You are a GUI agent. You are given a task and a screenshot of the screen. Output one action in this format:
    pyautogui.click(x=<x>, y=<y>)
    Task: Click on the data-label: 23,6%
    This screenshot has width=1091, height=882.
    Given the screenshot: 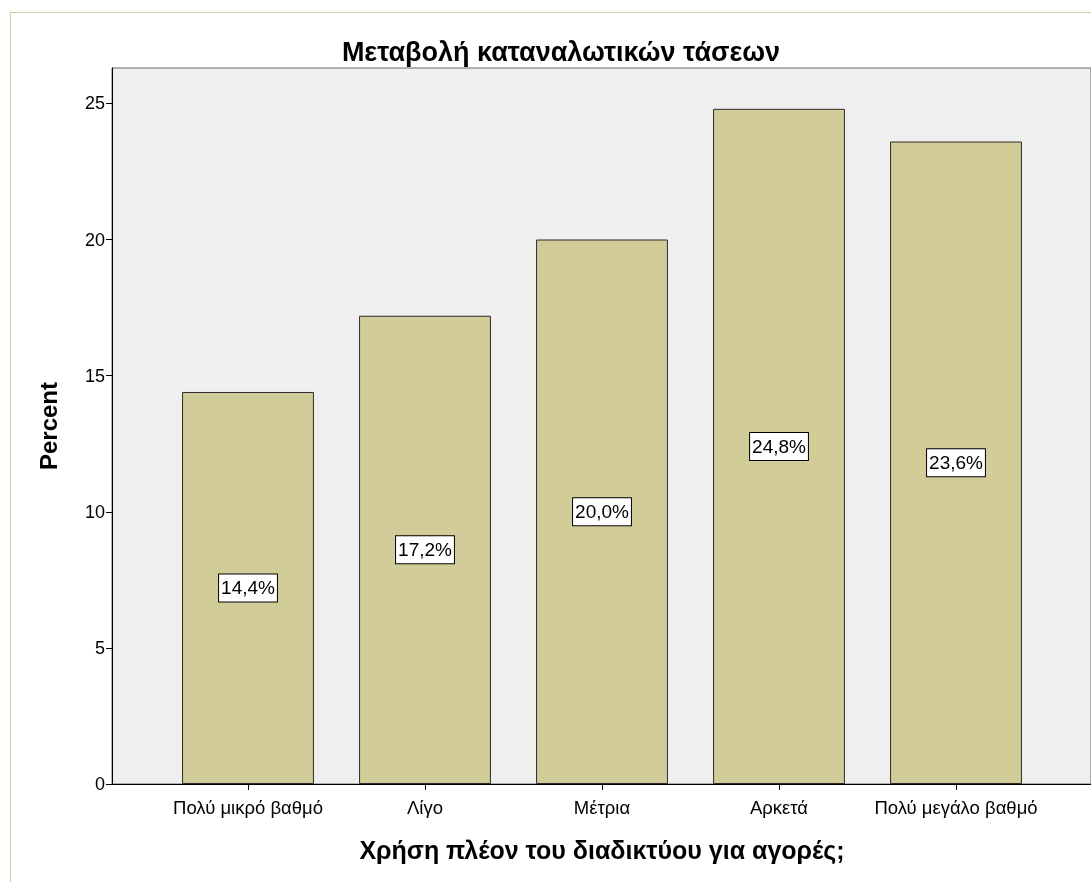 What is the action you would take?
    pyautogui.click(x=956, y=463)
    